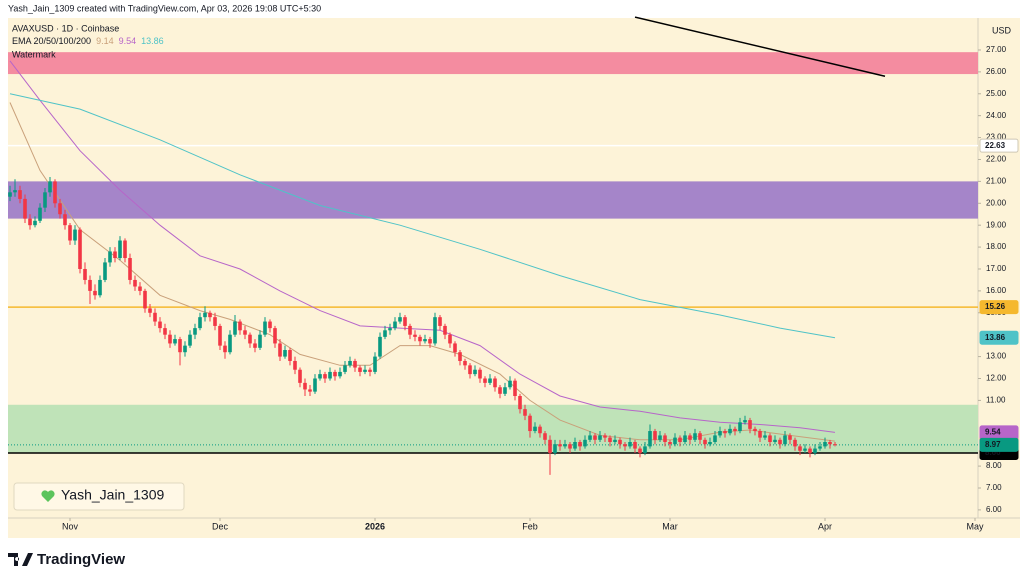 Image resolution: width=1024 pixels, height=581 pixels. Describe the element at coordinates (994, 487) in the screenshot. I see `y-tick-label: 7.00` at that location.